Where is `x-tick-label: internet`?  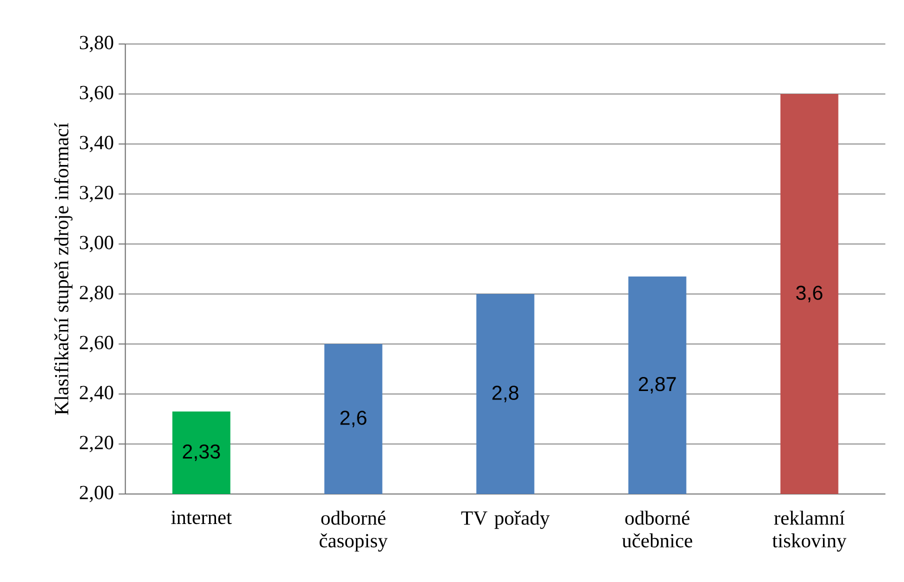 x-tick-label: internet is located at coordinates (201, 517).